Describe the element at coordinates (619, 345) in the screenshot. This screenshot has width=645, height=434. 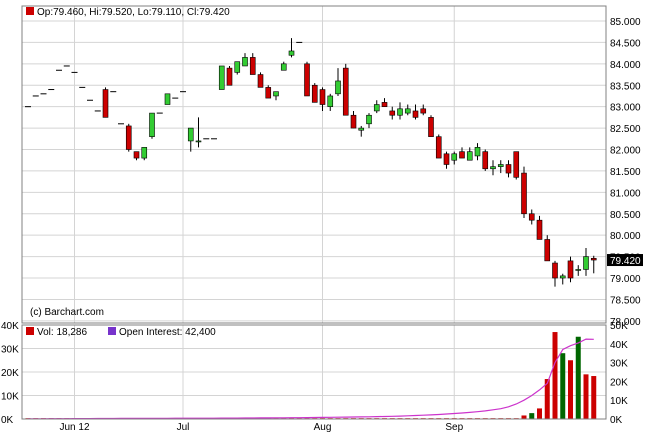
I see `open-interest-tick-label: 40K` at that location.